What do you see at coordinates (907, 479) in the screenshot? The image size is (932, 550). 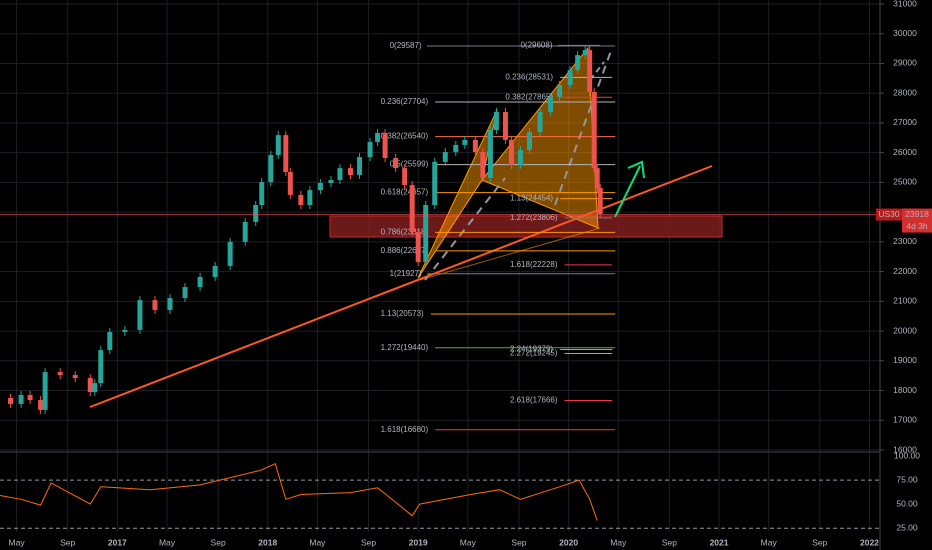 I see `rsi-tick-label: 75.00` at bounding box center [907, 479].